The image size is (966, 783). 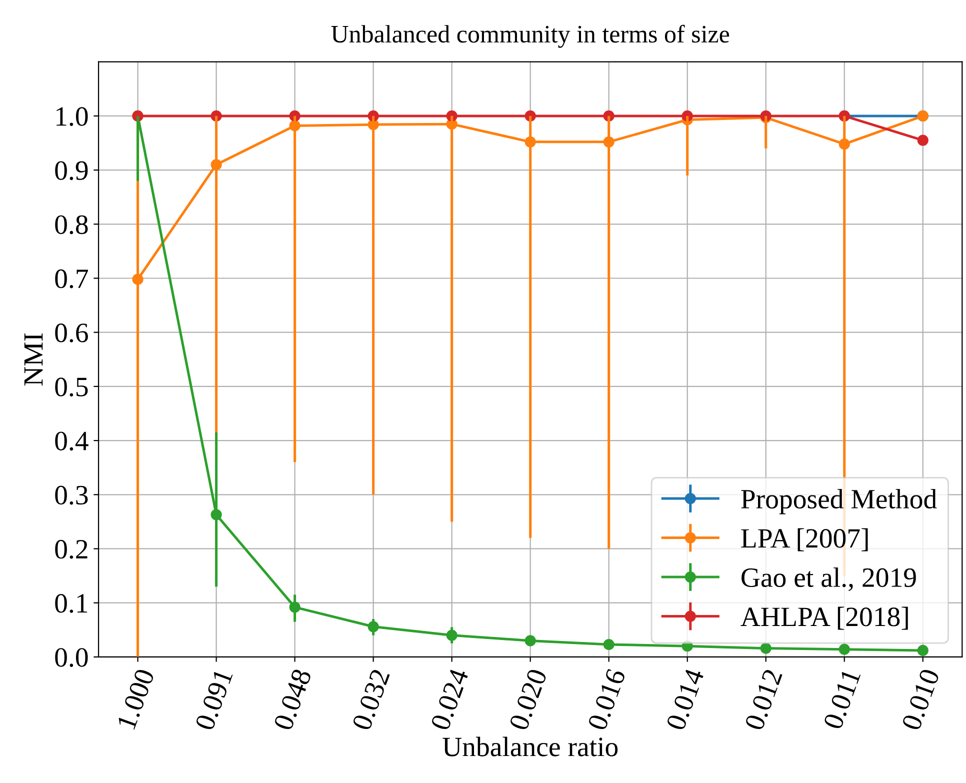 I want to click on x-tick-label: 0.032, so click(x=371, y=700).